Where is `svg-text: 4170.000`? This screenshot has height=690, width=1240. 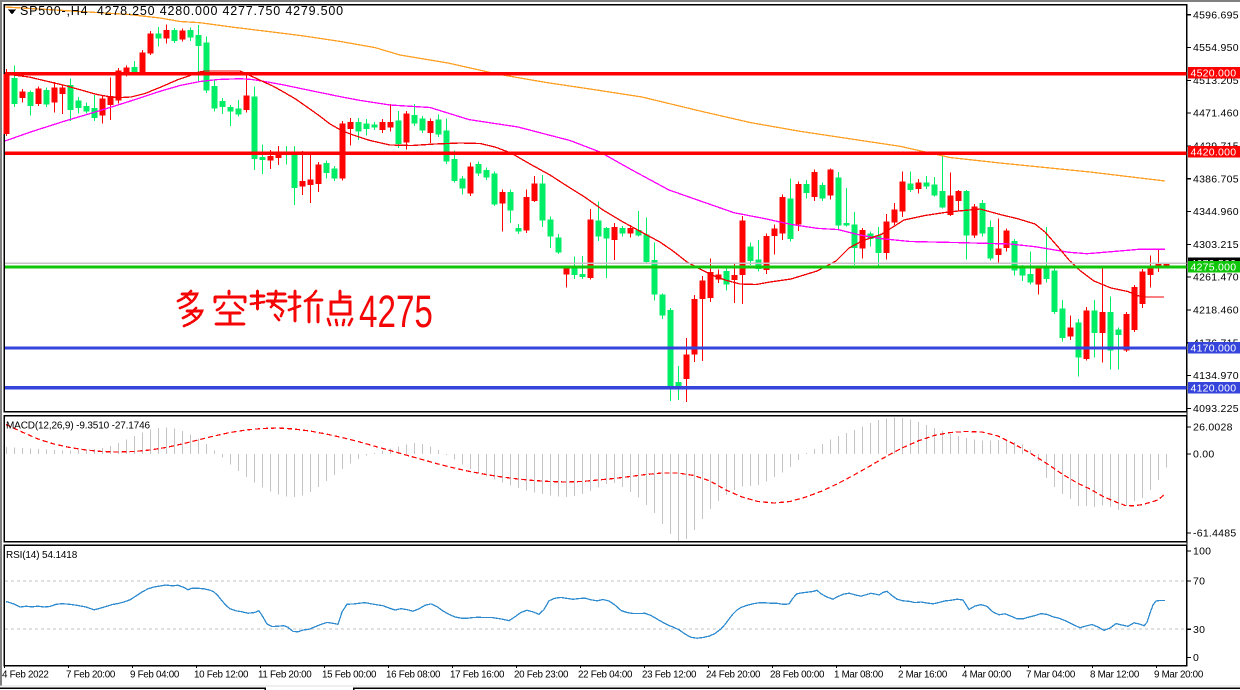
svg-text: 4170.000 is located at coordinates (1214, 349).